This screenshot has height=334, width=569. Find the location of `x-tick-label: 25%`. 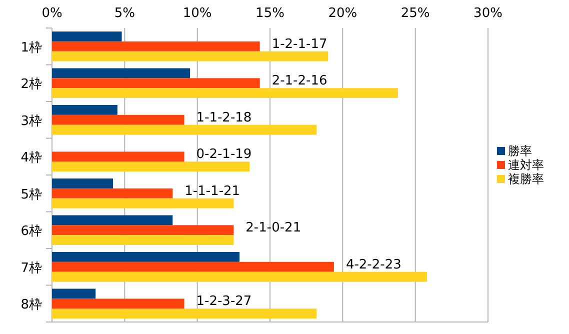

x-tick-label: 25% is located at coordinates (415, 13).